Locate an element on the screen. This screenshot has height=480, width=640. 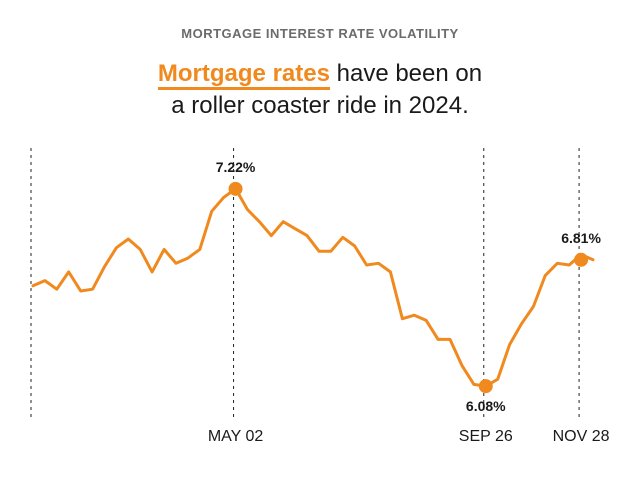
x-tick-label-0: MAY 02 is located at coordinates (236, 436).